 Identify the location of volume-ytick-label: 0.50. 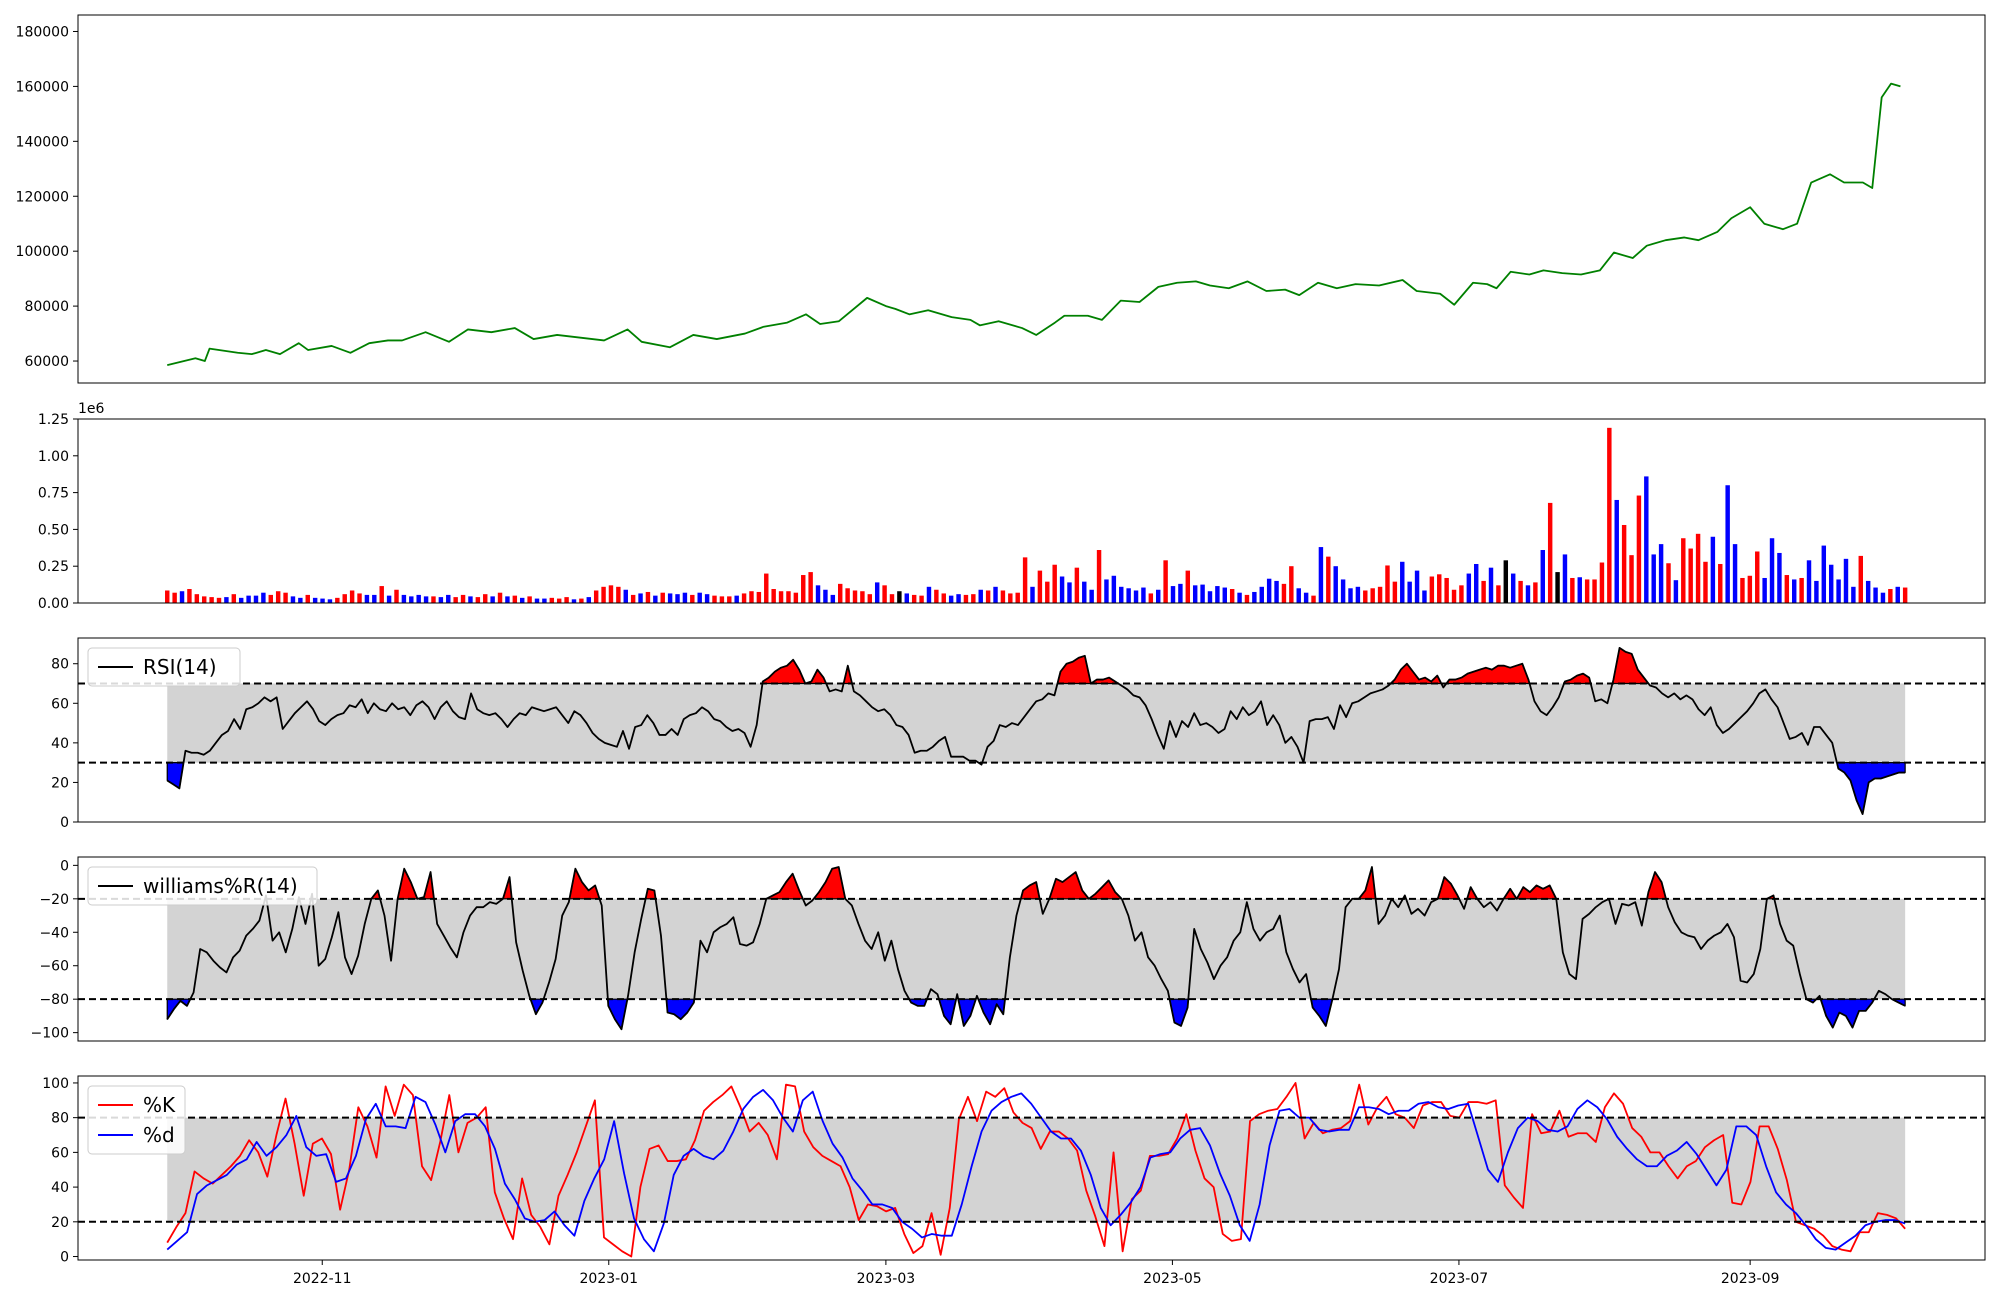
(53, 530).